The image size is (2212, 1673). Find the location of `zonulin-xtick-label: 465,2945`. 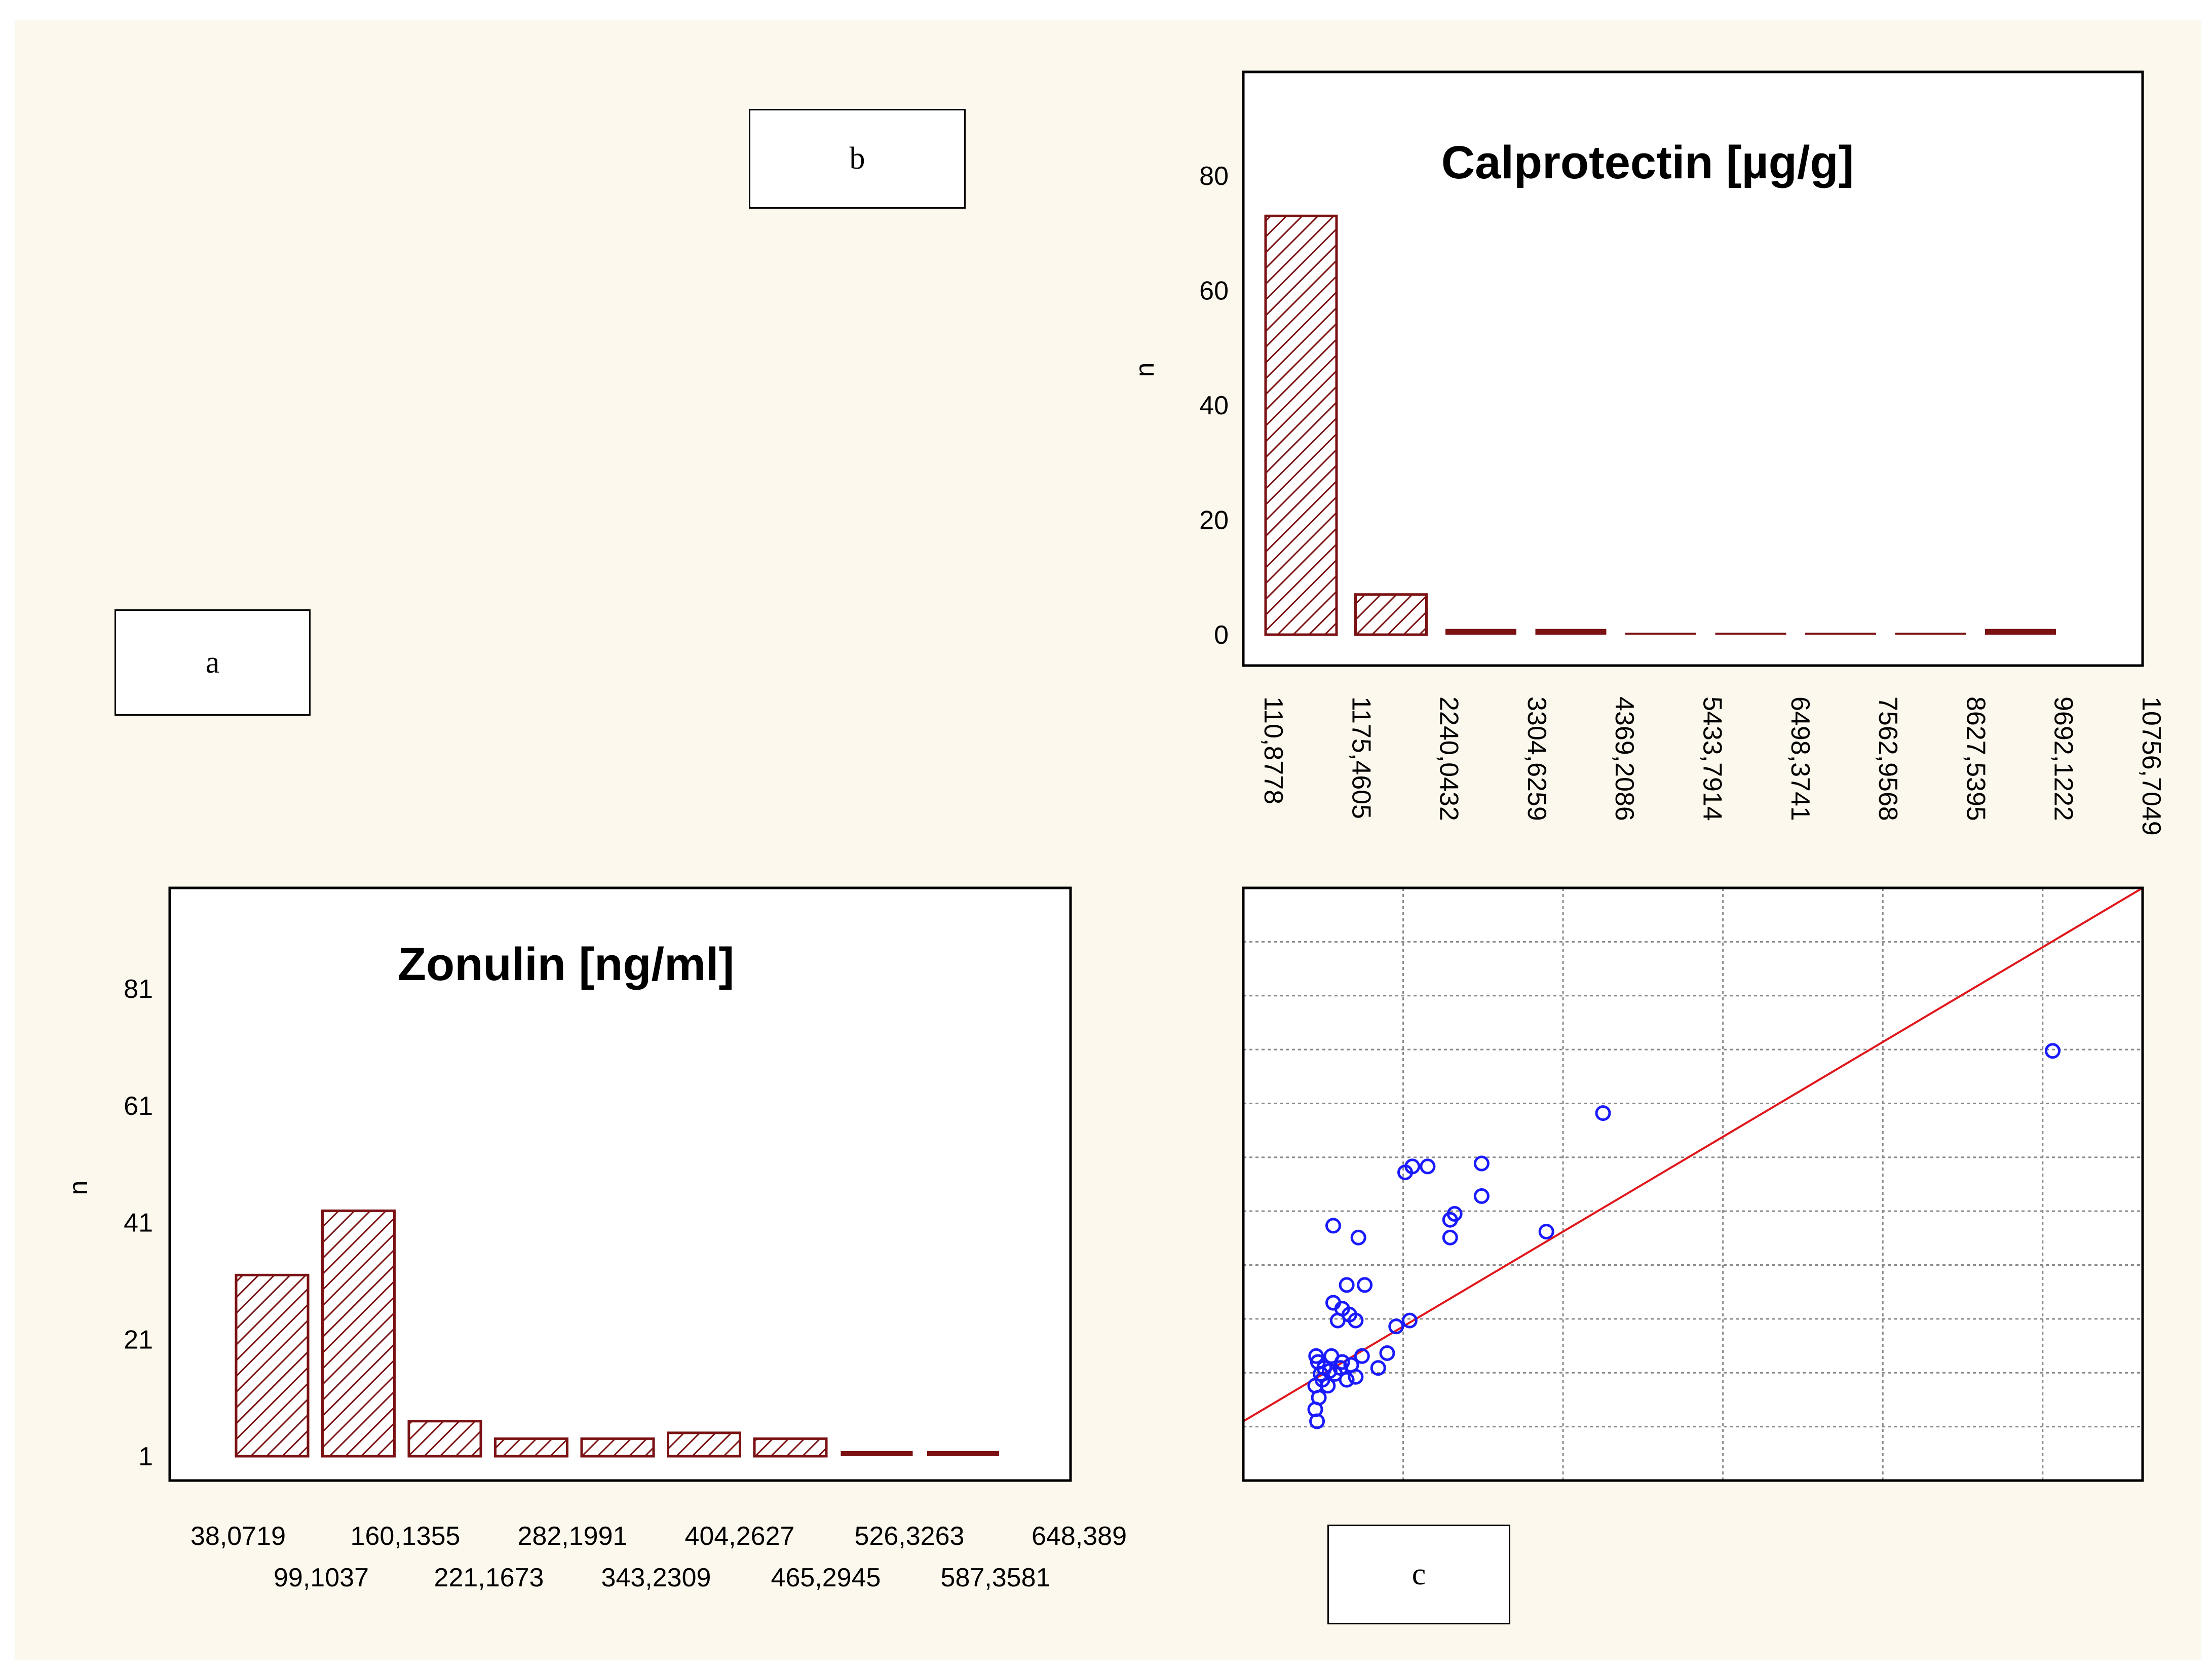

zonulin-xtick-label: 465,2945 is located at coordinates (826, 1577).